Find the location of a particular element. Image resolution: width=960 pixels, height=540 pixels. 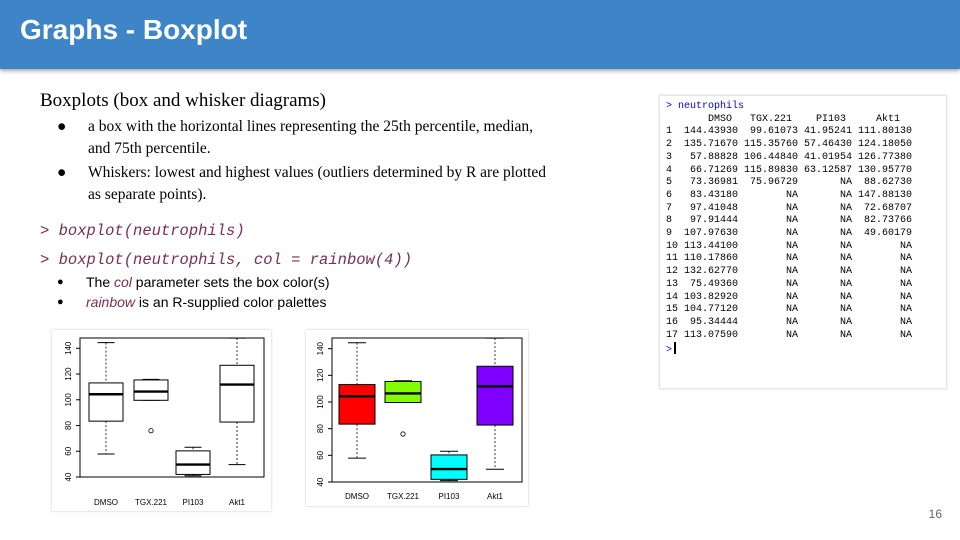

sub-bullet-post: is an R-supplied color palettes is located at coordinates (231, 302).